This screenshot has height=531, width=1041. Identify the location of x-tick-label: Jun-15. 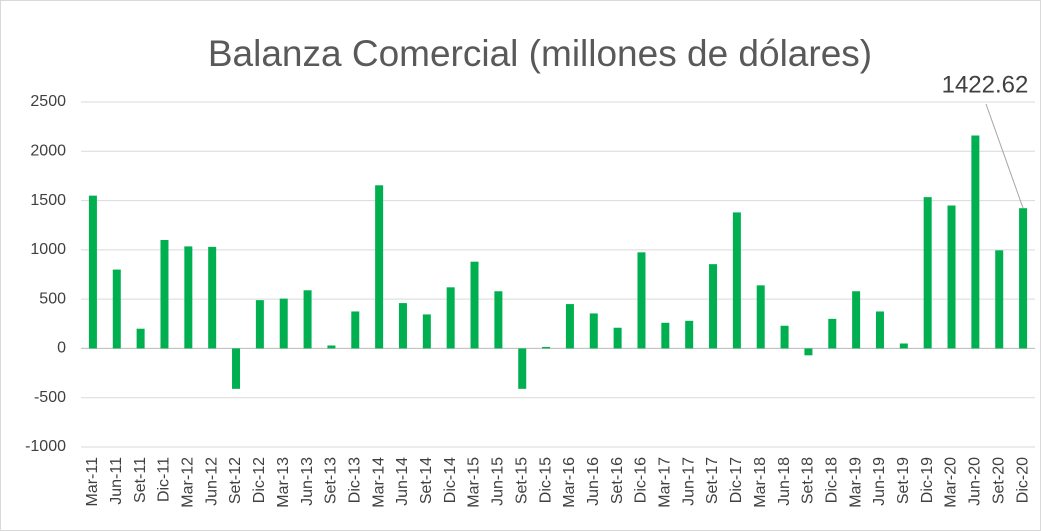
(498, 481).